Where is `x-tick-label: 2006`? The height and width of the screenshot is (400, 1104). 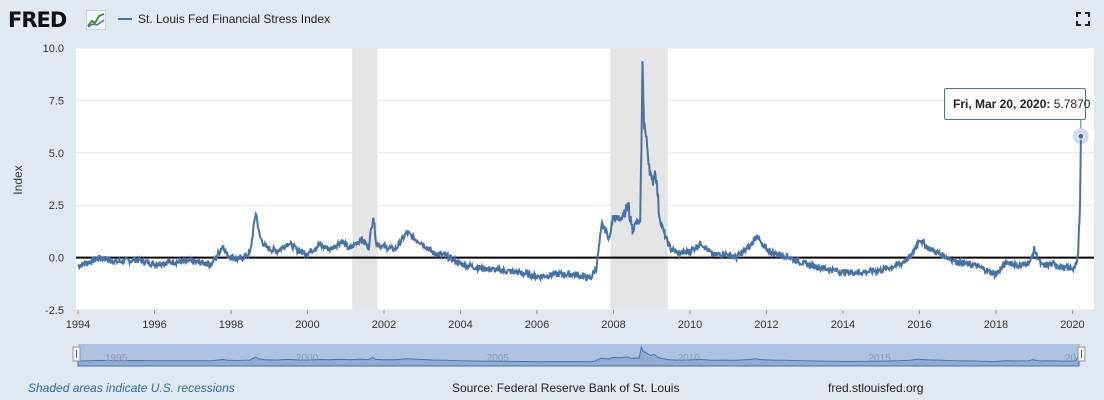 x-tick-label: 2006 is located at coordinates (537, 325).